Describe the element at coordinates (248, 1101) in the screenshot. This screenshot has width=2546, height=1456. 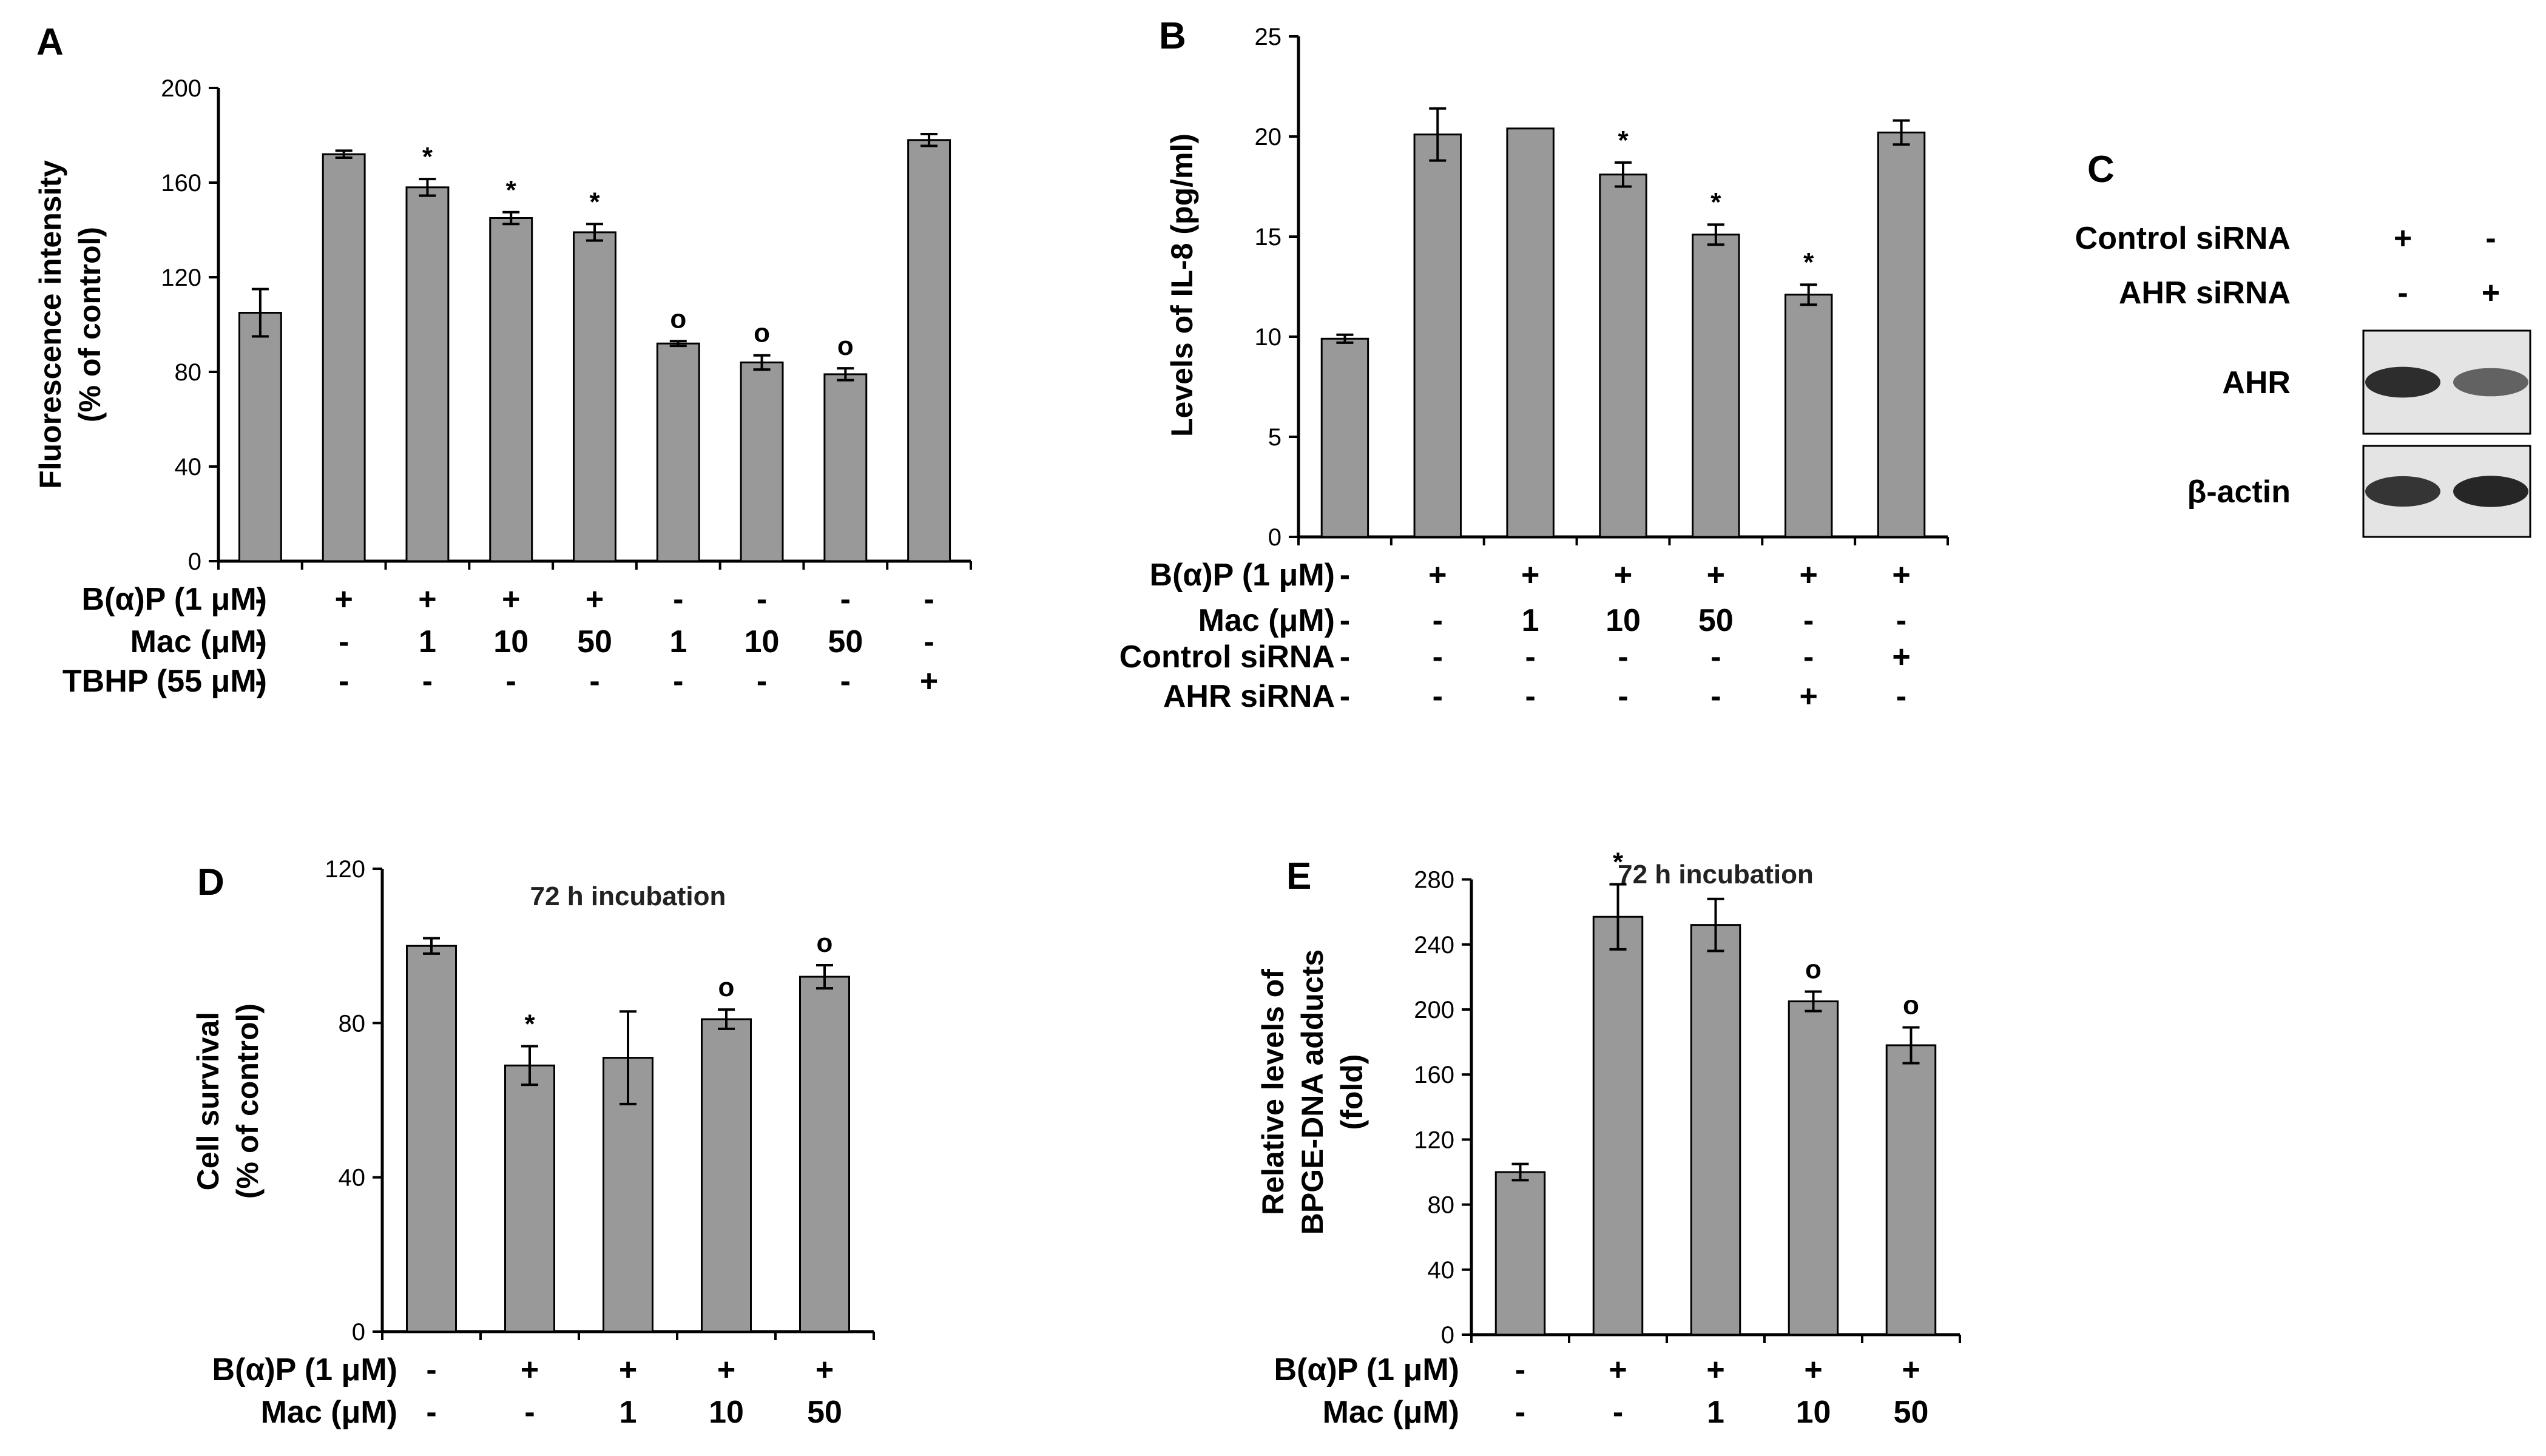
I see `y-axis-label: (% of control)` at that location.